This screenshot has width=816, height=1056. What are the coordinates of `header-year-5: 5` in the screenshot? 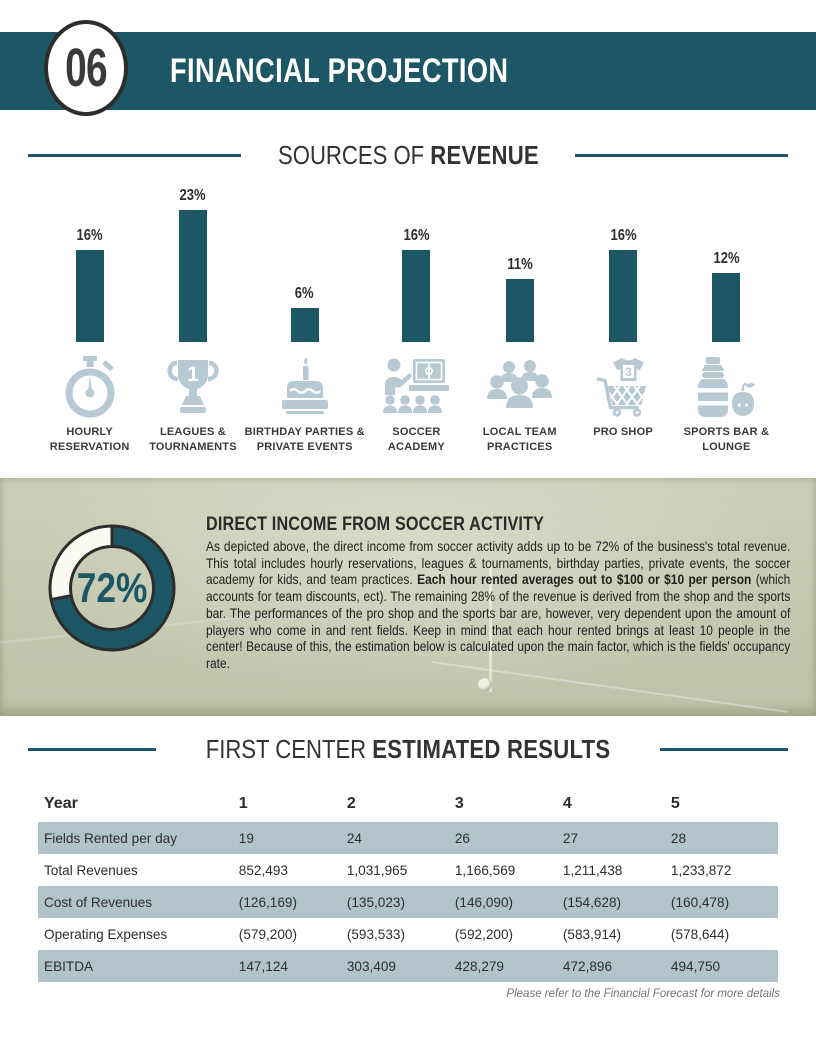 It's located at (675, 803).